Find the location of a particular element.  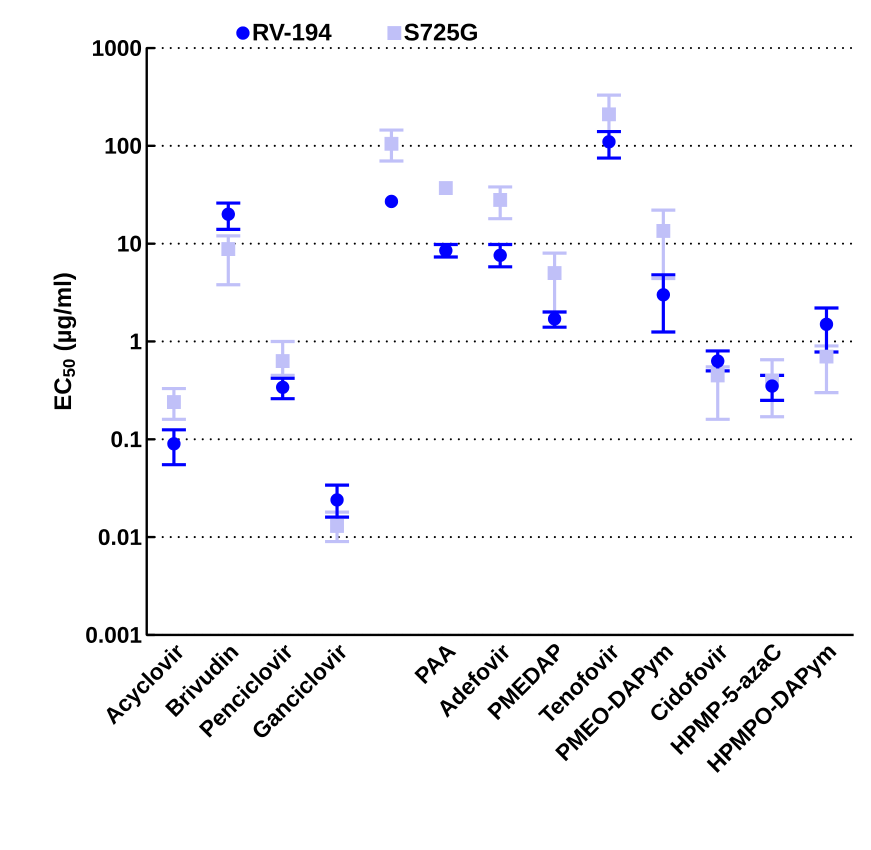

y-tick-label: 0.1 is located at coordinates (126, 439).